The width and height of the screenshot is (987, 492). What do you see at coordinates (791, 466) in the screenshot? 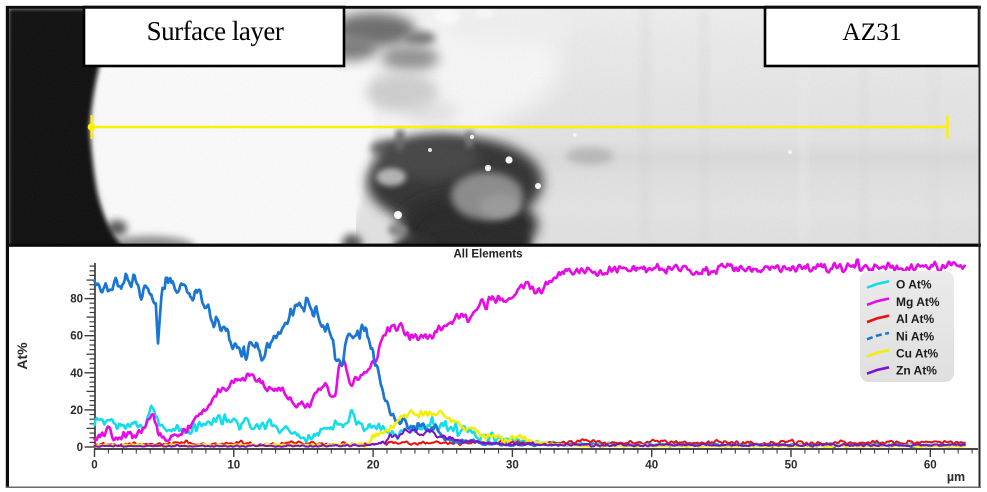
I see `svg-text: 50` at bounding box center [791, 466].